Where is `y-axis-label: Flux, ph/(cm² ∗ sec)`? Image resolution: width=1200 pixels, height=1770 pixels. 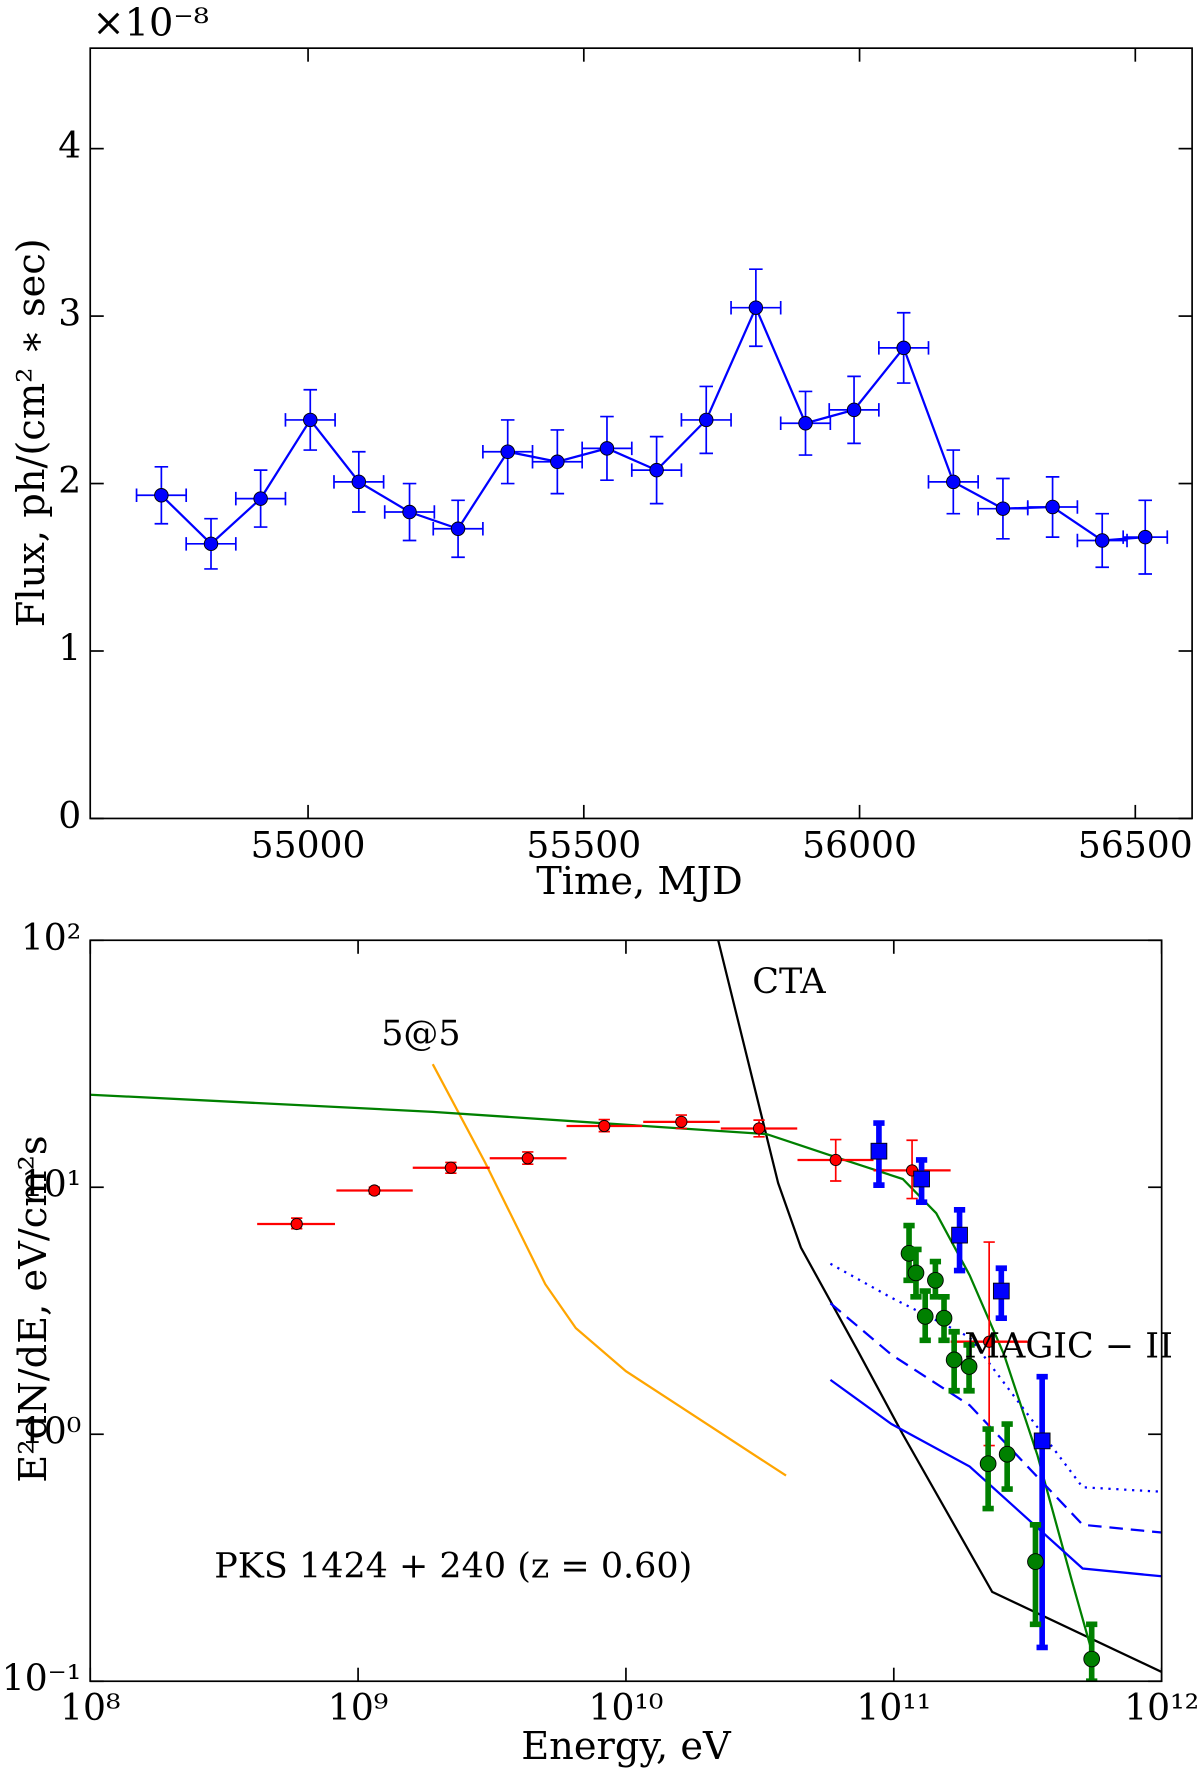 y-axis-label: Flux, ph/(cm² ∗ sec) is located at coordinates (31, 432).